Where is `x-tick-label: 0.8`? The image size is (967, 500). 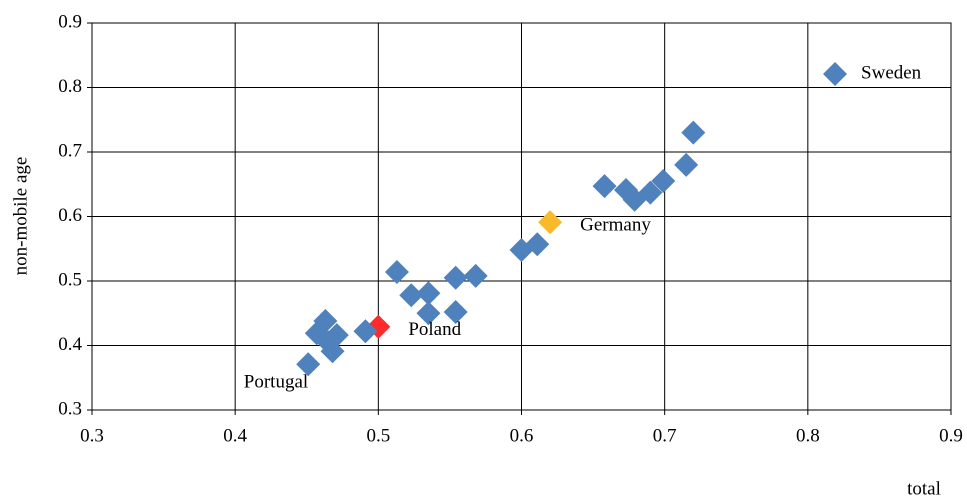 x-tick-label: 0.8 is located at coordinates (808, 435).